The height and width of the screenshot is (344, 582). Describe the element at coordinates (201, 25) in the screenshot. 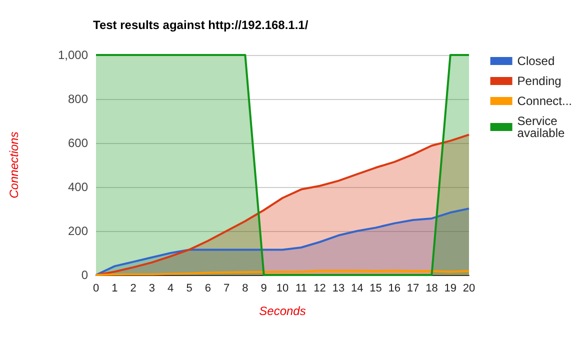

I see `chart-title: Test results against http://192.168.1.1/` at that location.